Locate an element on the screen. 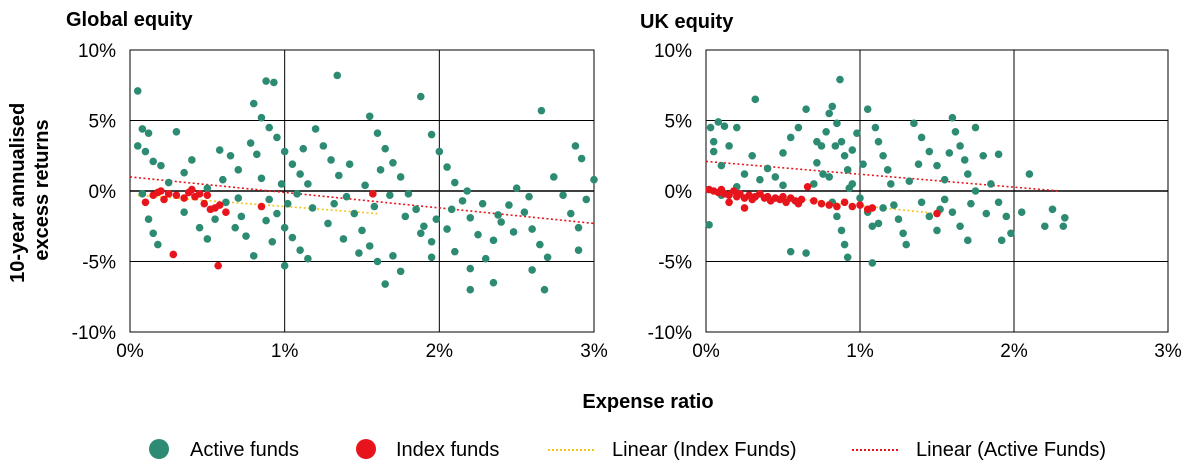 This screenshot has height=468, width=1200. legend-label-linear-active: Linear (Active Funds) is located at coordinates (1011, 450).